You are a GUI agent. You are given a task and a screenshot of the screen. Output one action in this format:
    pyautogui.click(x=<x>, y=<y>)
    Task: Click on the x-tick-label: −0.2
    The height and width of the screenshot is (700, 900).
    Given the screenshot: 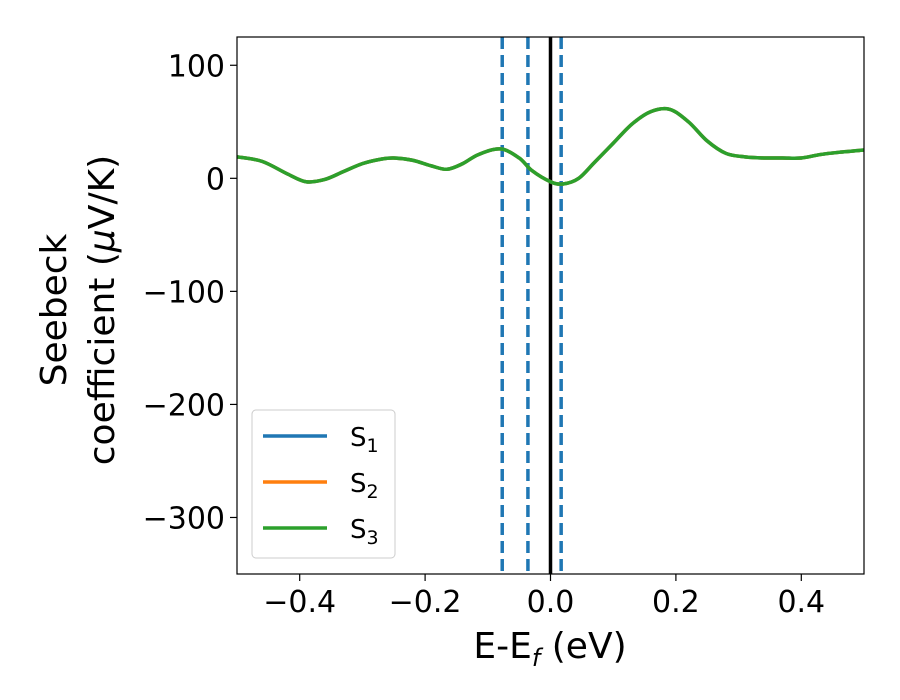 What is the action you would take?
    pyautogui.click(x=425, y=602)
    